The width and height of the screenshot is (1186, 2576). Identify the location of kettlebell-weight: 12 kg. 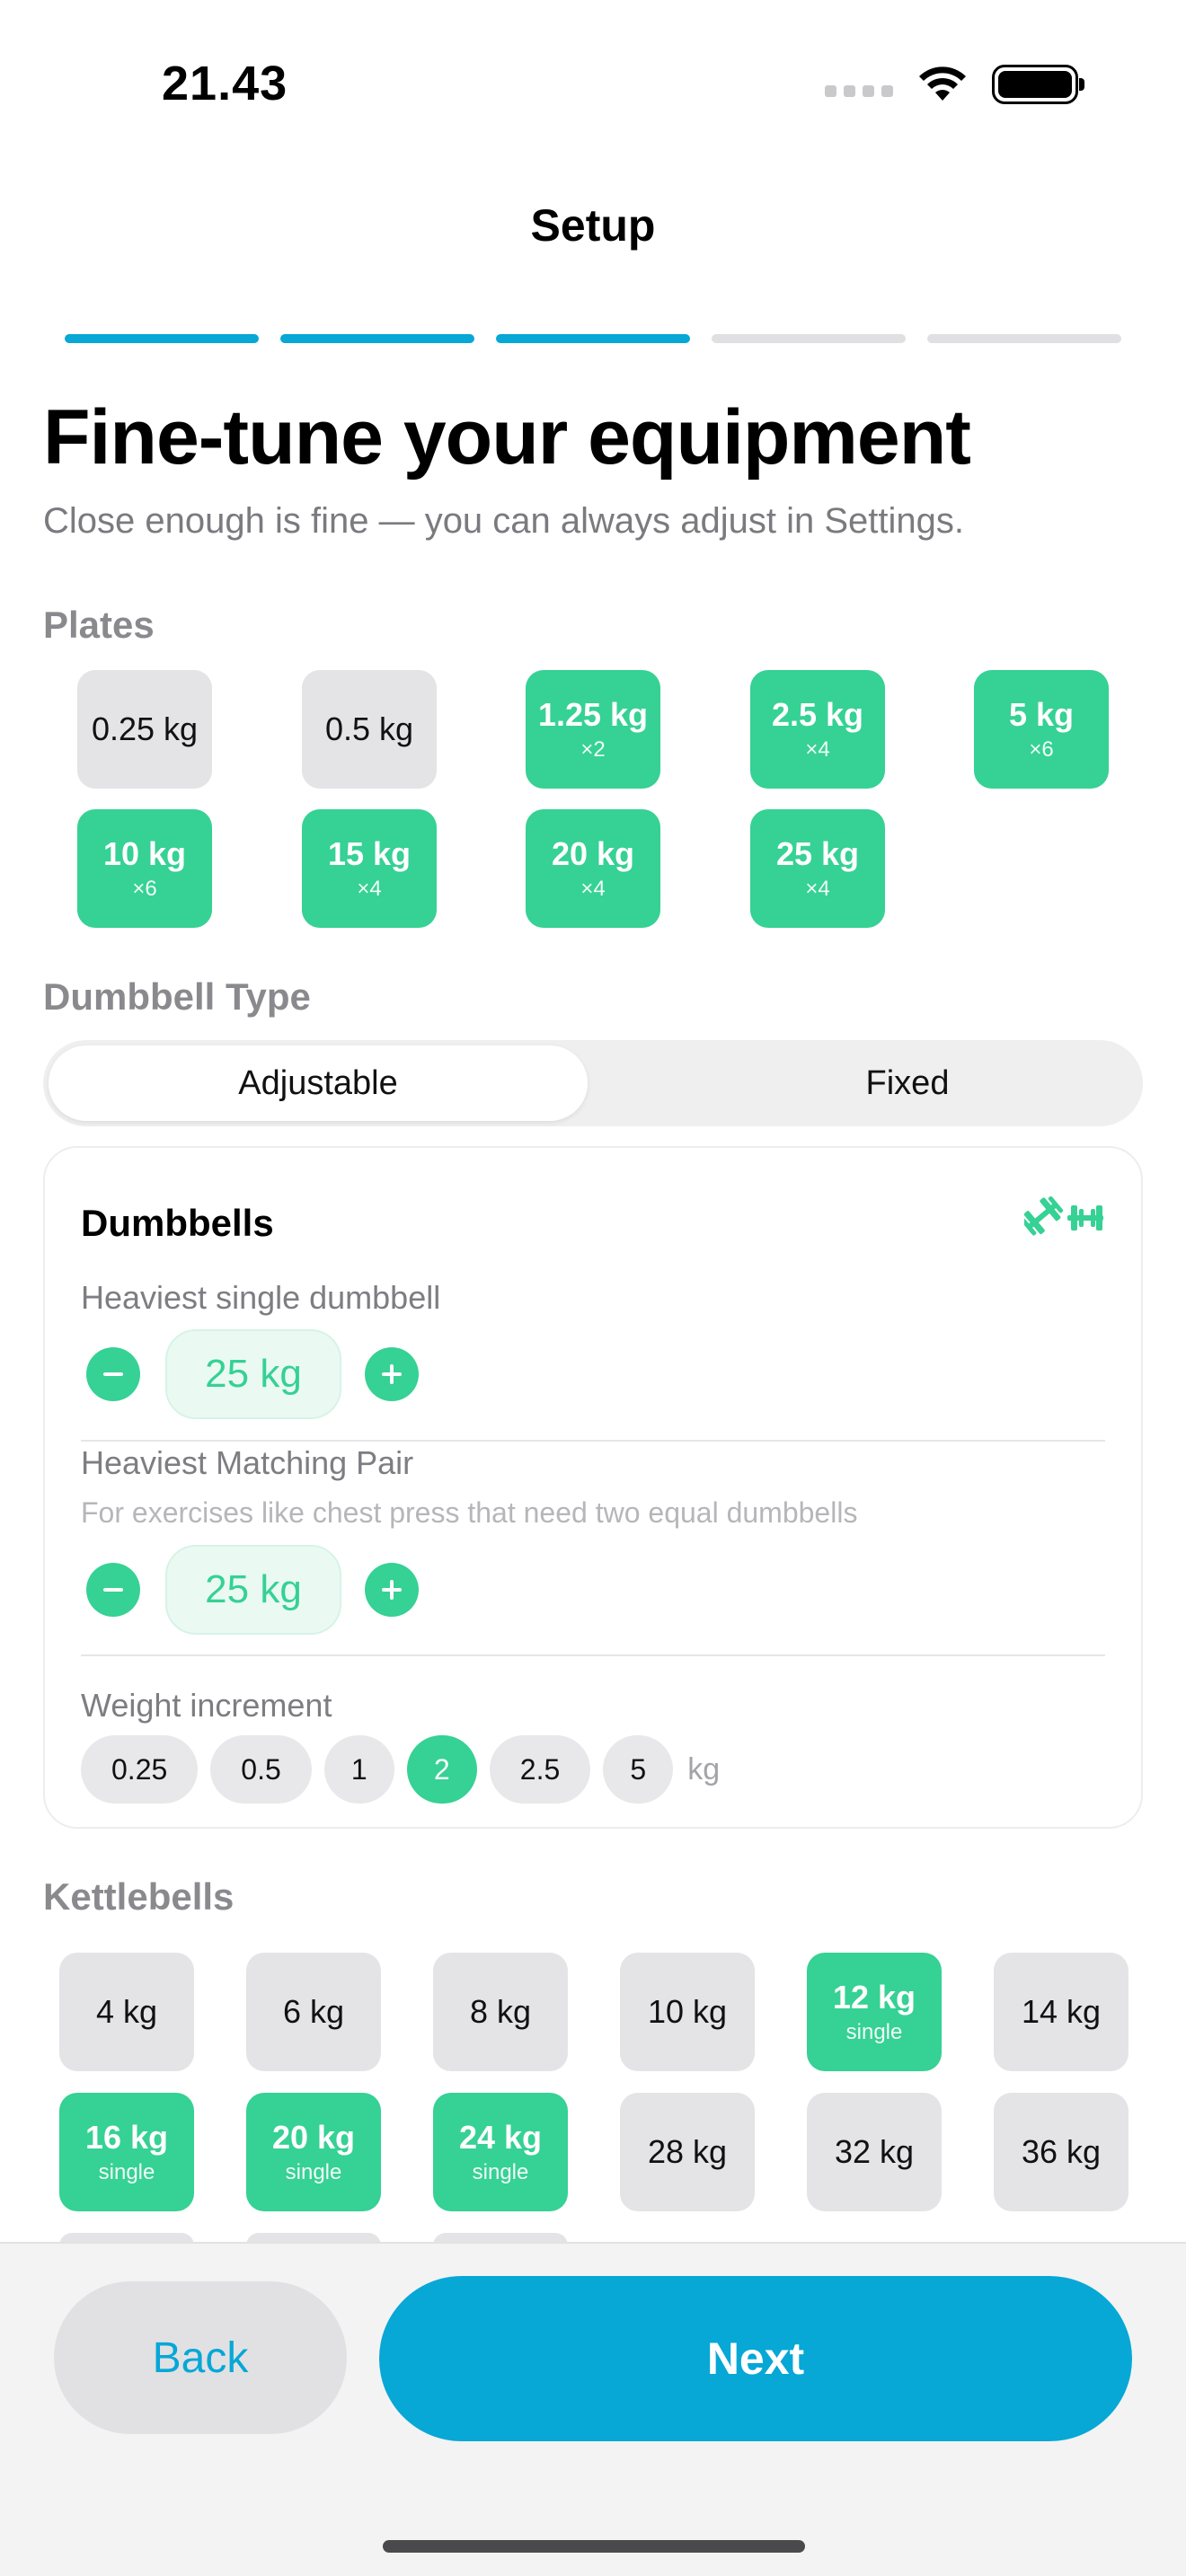
(874, 1998).